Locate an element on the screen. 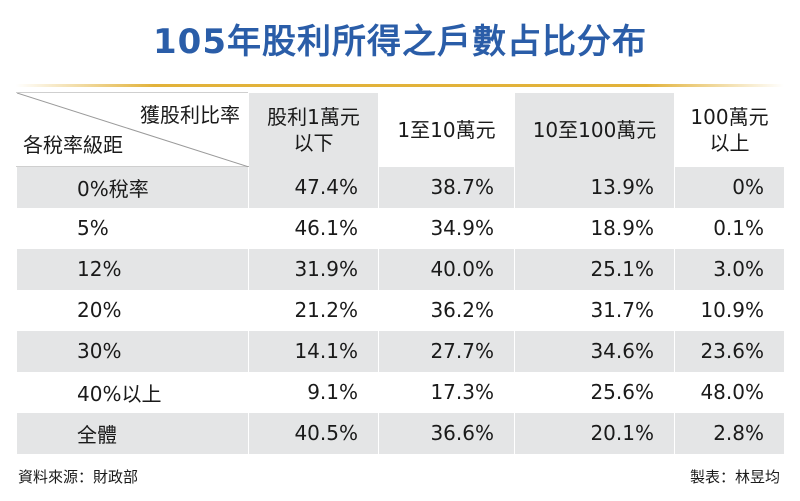 The width and height of the screenshot is (800, 501). column-header-1: 股利1萬元 以下 is located at coordinates (313, 129).